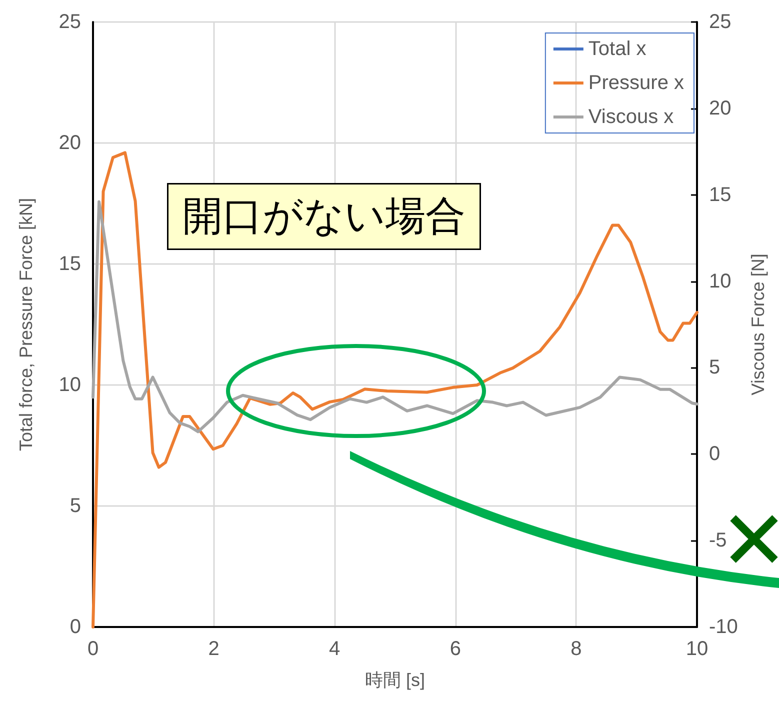 The image size is (779, 715). I want to click on x-tick-label: 6, so click(455, 649).